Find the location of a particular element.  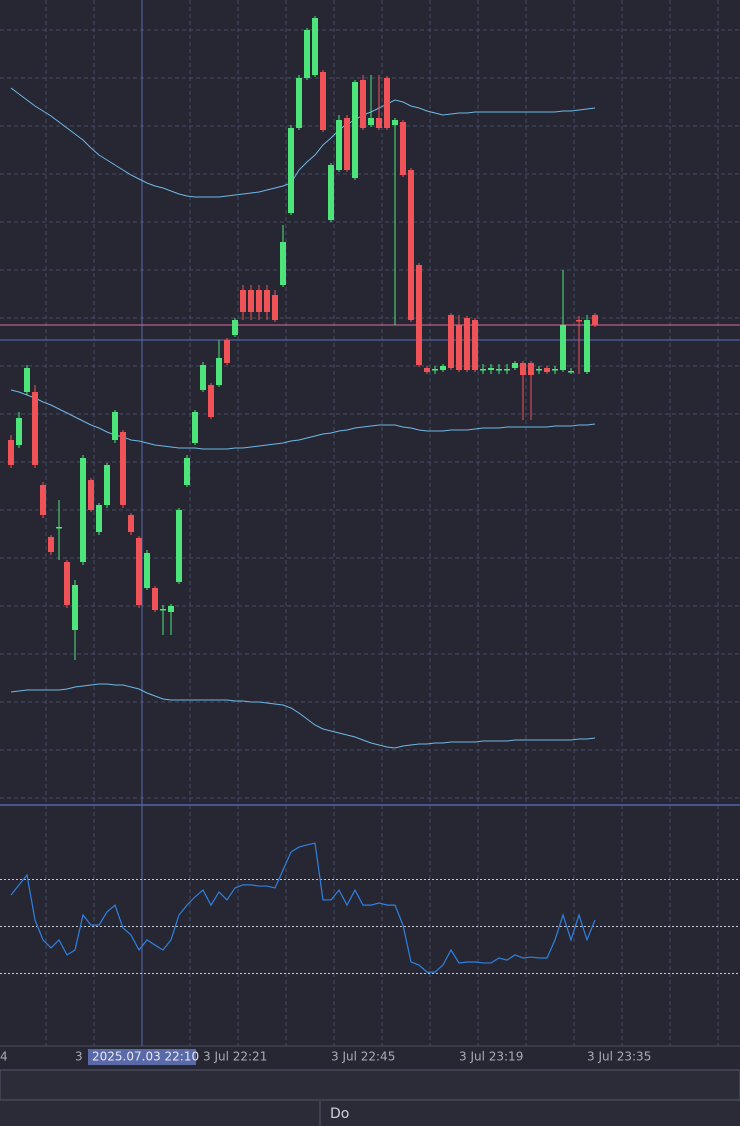

crosshair-label-box is located at coordinates (142, 1057).